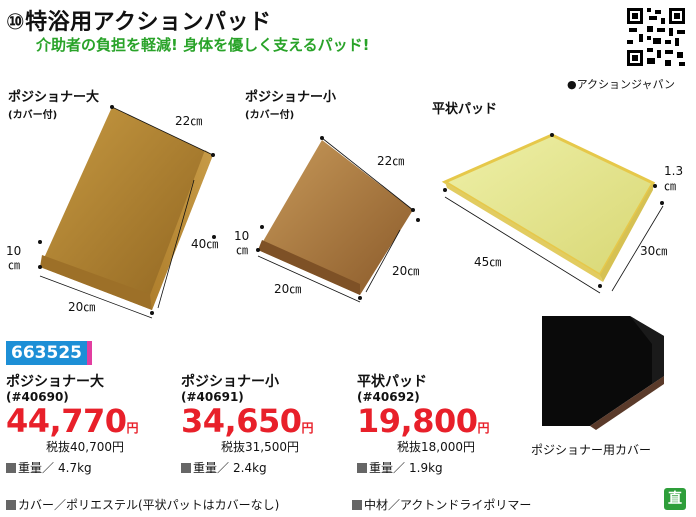 The width and height of the screenshot is (696, 517). What do you see at coordinates (670, 186) in the screenshot?
I see `dim-flat-thickness-unit: ㎝` at bounding box center [670, 186].